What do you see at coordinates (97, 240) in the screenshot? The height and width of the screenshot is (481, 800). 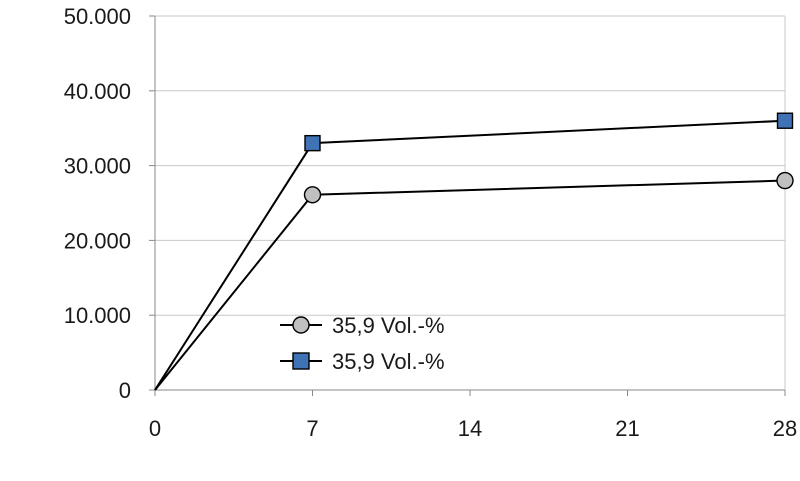 I see `y-tick-label-2: 20.000` at bounding box center [97, 240].